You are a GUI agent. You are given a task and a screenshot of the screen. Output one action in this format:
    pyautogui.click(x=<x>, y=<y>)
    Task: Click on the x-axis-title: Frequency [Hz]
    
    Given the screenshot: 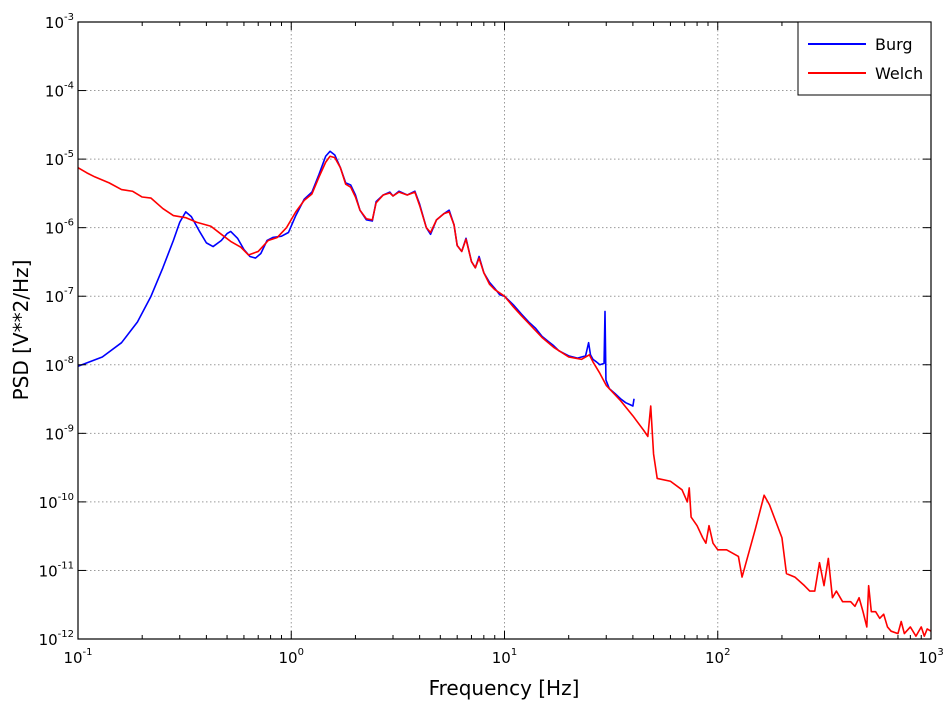 What is the action you would take?
    pyautogui.click(x=504, y=688)
    